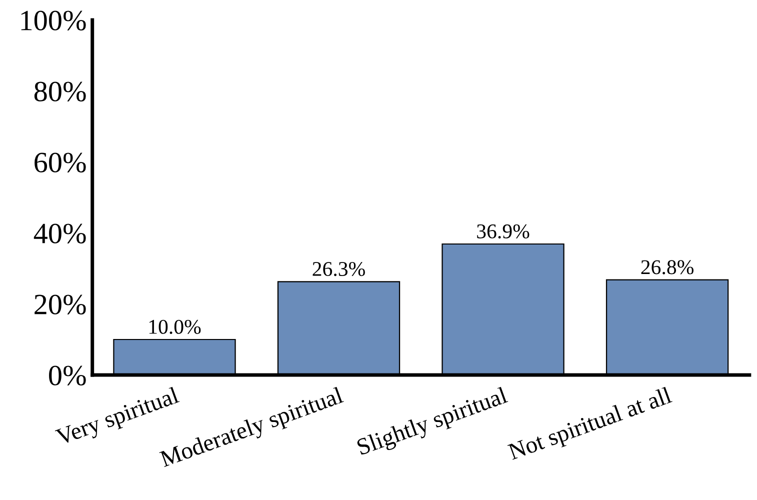 The image size is (757, 500). What do you see at coordinates (60, 234) in the screenshot?
I see `y-tick-label: 40%` at bounding box center [60, 234].